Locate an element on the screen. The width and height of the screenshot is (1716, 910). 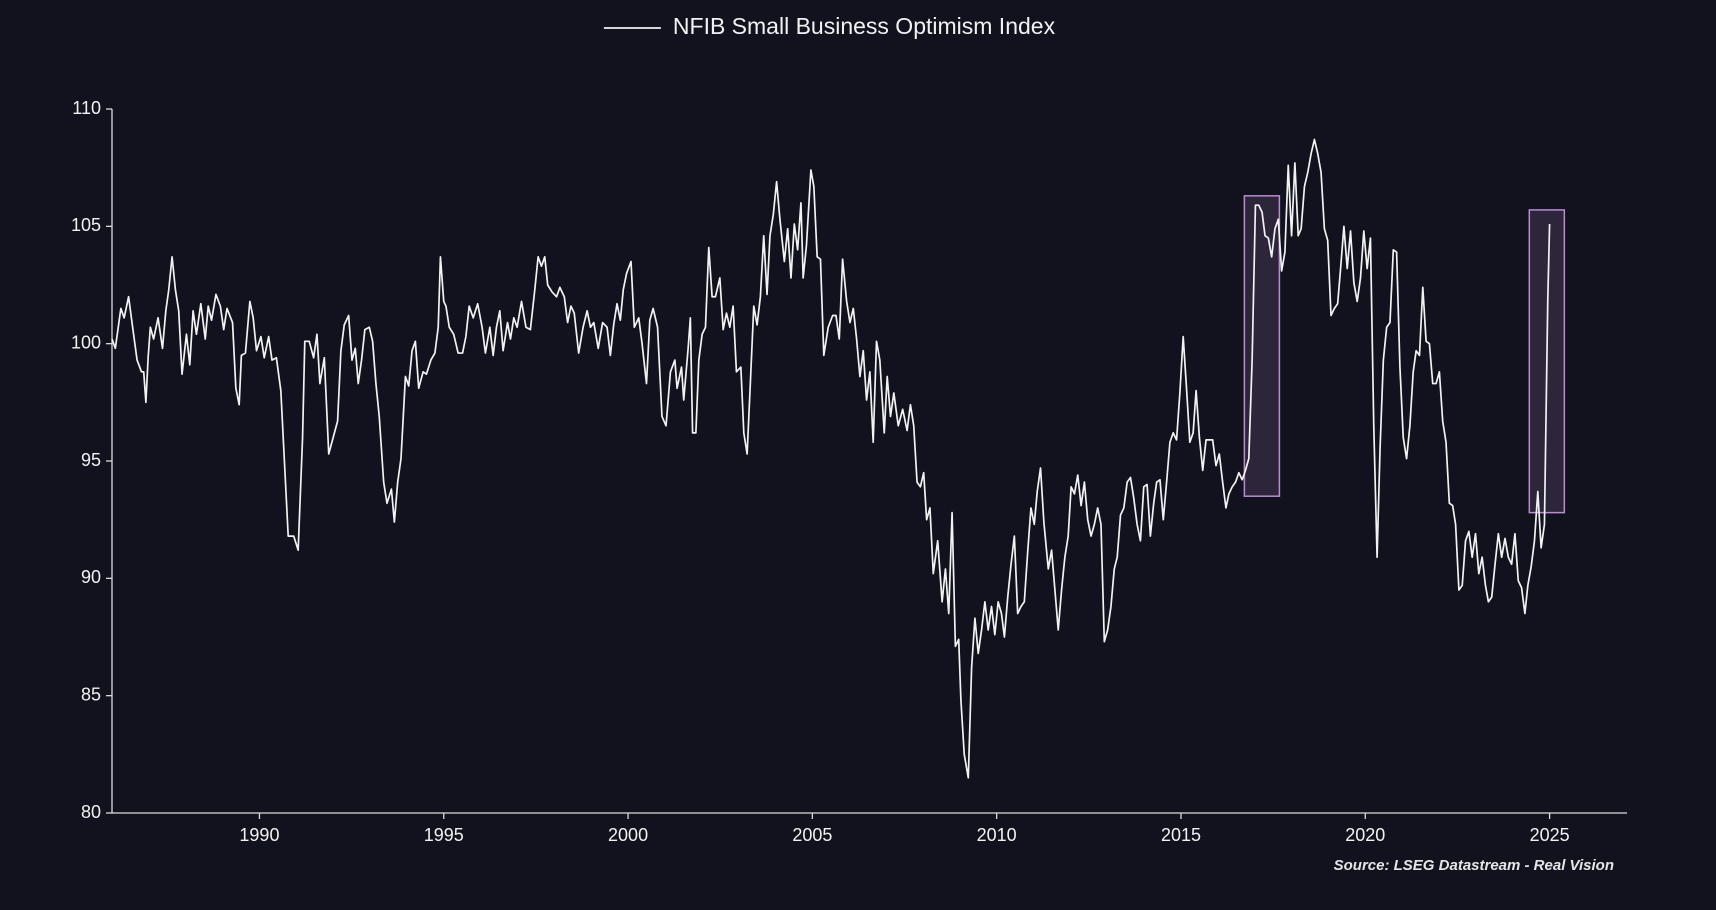
x-tick-label: 2015 is located at coordinates (1181, 835).